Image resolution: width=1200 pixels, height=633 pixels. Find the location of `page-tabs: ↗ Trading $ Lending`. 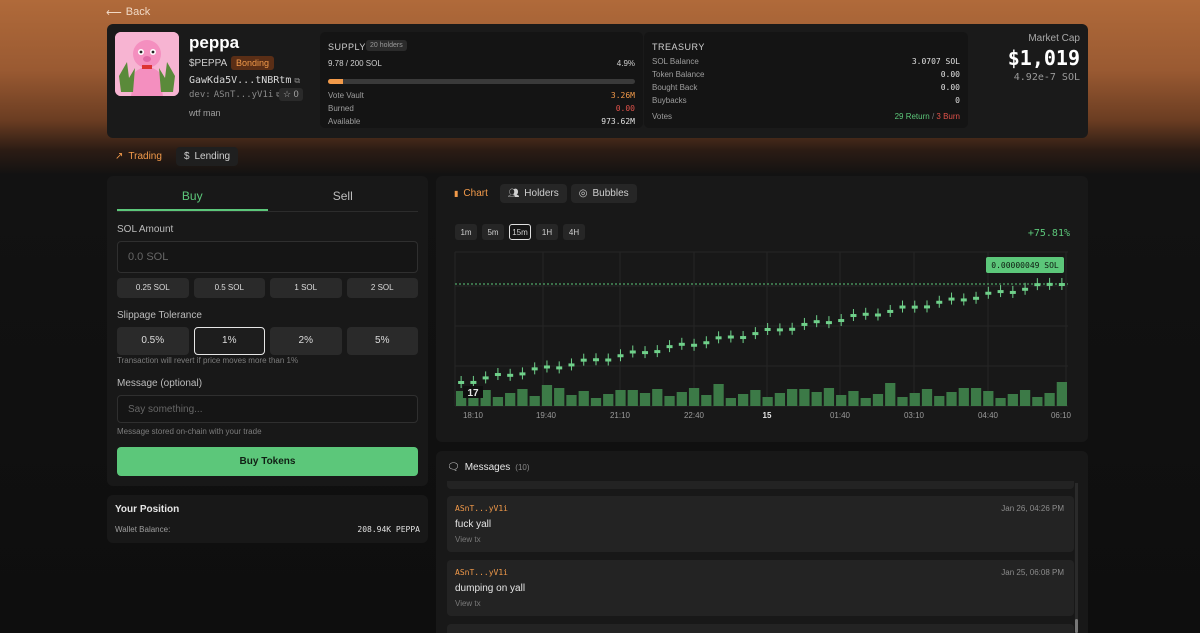

page-tabs: ↗ Trading $ Lending is located at coordinates (173, 156).